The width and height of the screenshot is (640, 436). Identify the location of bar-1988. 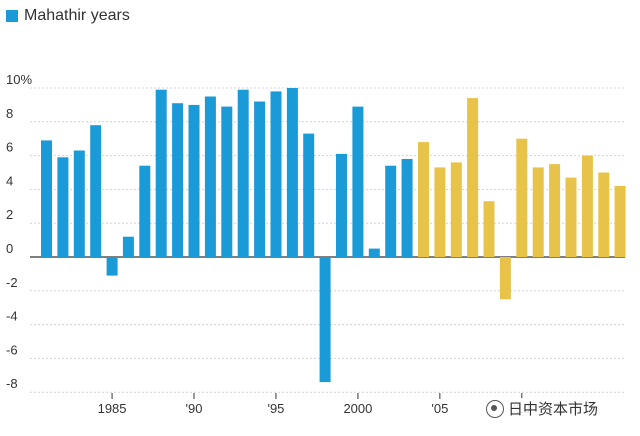
(161, 173).